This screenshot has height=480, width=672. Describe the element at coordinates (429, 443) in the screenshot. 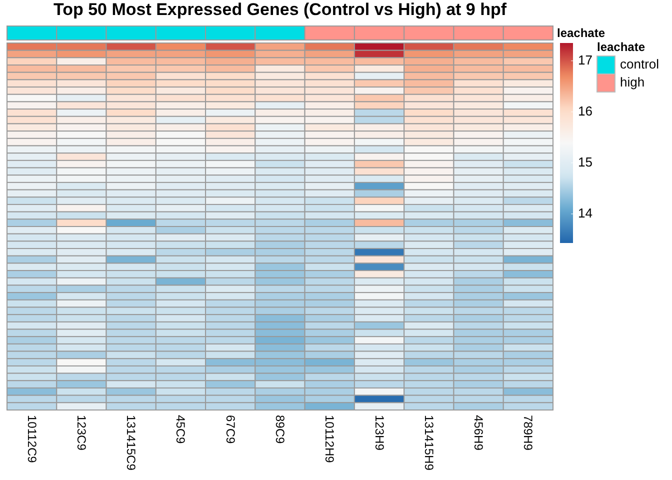

I see `x-tick-label: 131415H9` at that location.